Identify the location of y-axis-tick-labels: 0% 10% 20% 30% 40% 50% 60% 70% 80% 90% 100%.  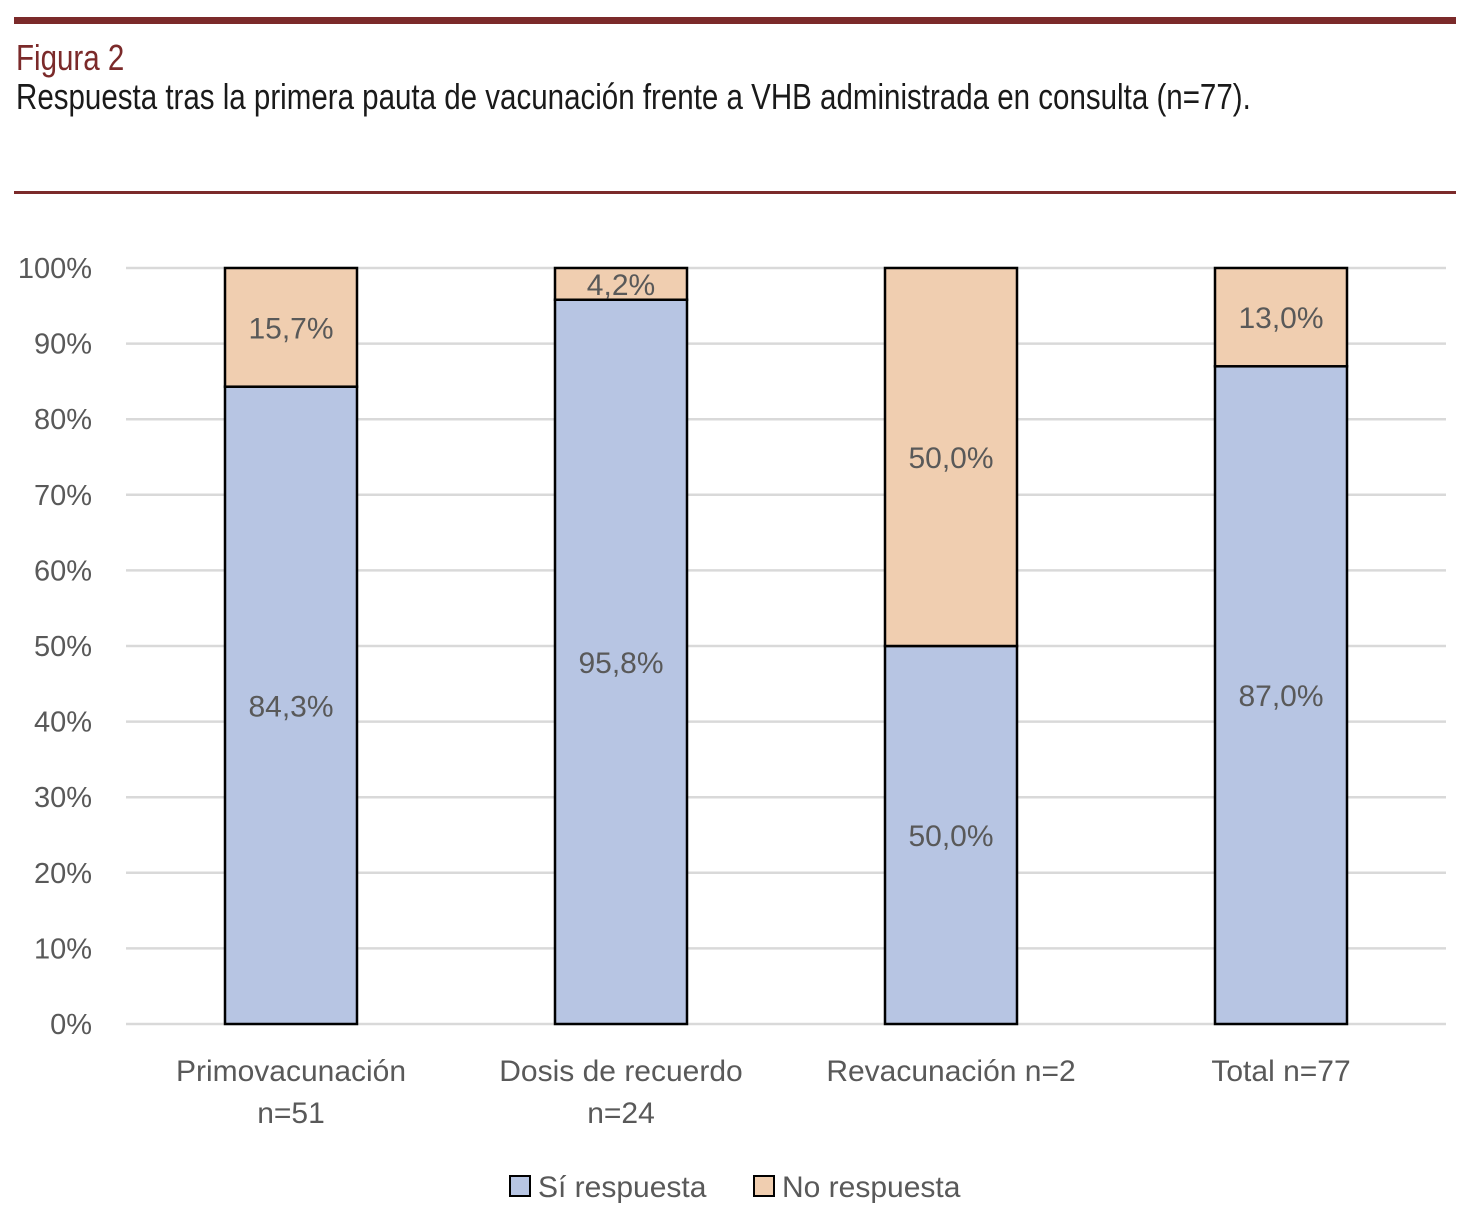
(55, 647).